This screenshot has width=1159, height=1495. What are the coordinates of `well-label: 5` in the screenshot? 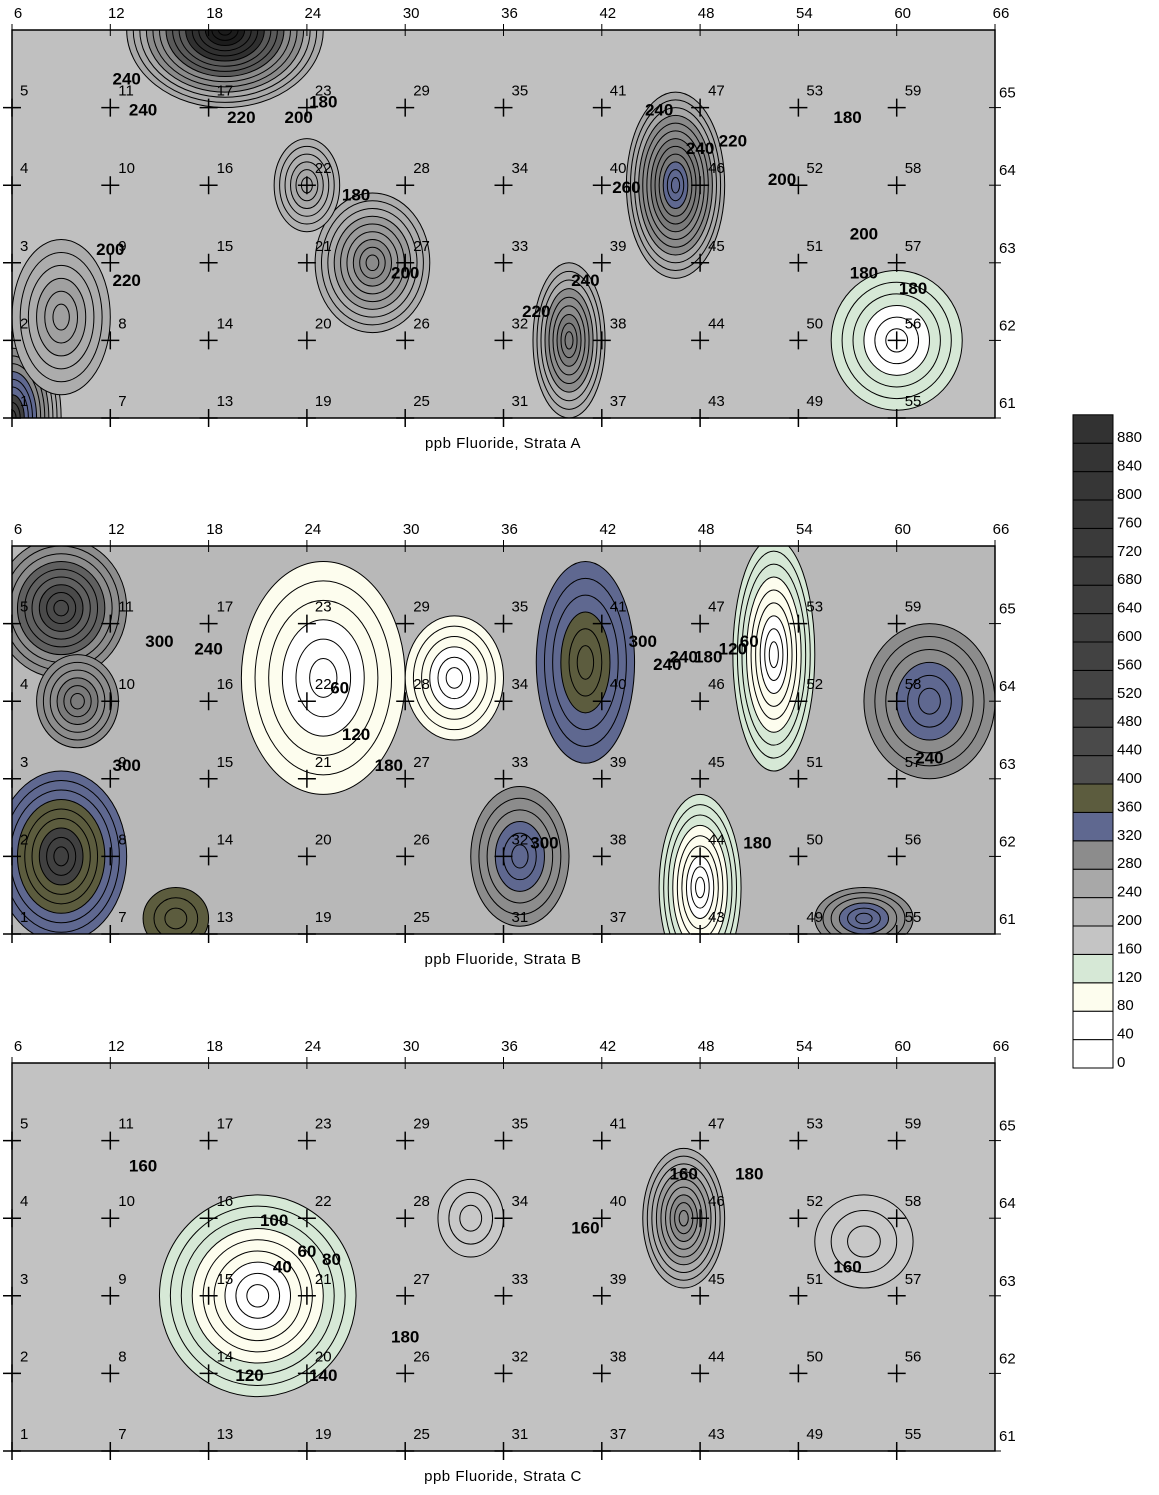 It's located at (24, 1124).